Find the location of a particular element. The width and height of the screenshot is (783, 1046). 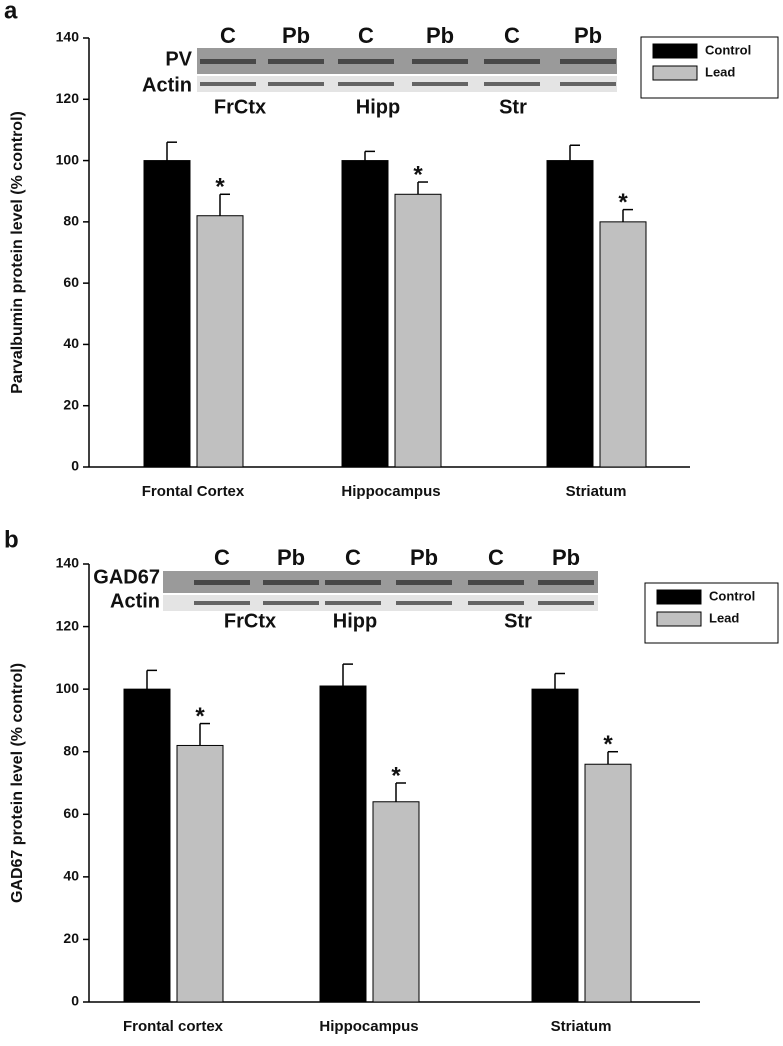

panel-label: b is located at coordinates (11, 539).